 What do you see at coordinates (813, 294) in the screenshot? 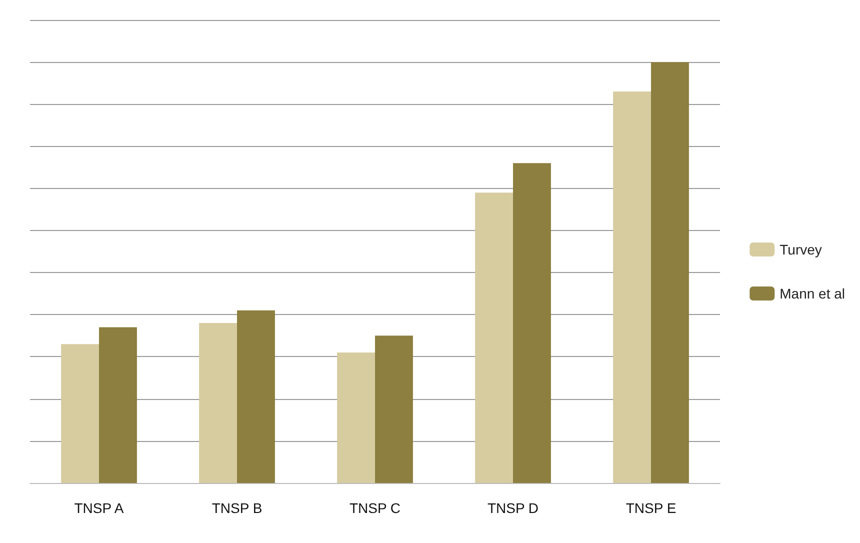
I see `legend-label: Mann et al` at bounding box center [813, 294].